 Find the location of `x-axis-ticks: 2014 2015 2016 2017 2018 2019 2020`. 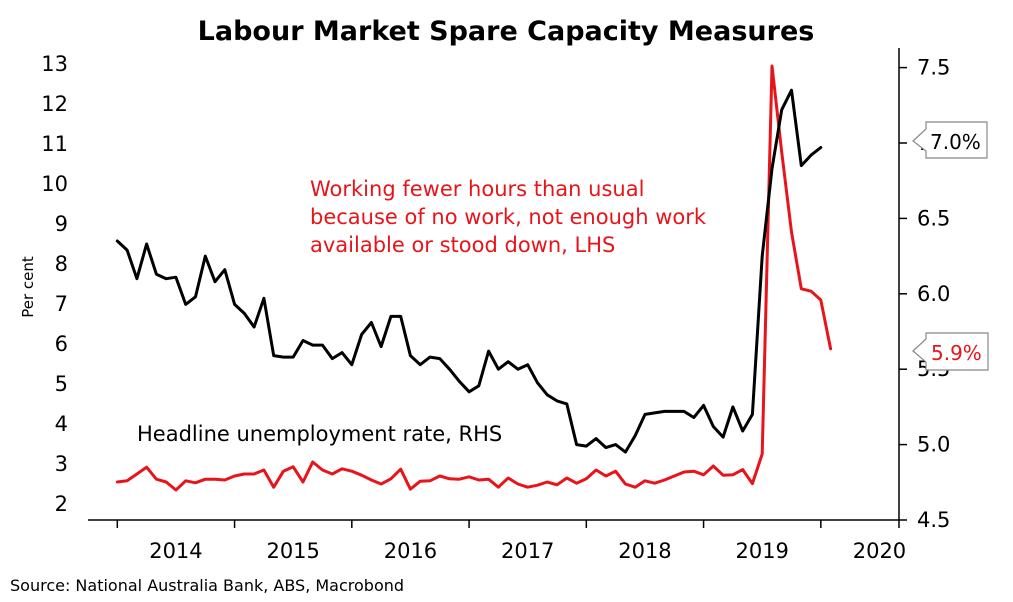

x-axis-ticks: 2014 2015 2016 2017 2018 2019 2020 is located at coordinates (511, 541).